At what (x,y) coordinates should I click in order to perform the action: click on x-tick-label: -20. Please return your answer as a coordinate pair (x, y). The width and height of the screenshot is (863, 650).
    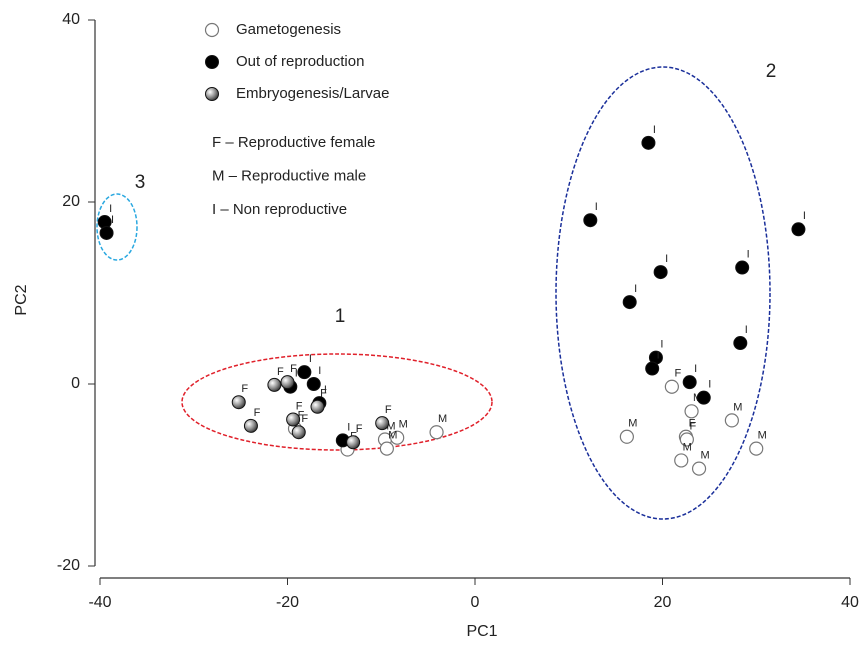
    Looking at the image, I should click on (287, 602).